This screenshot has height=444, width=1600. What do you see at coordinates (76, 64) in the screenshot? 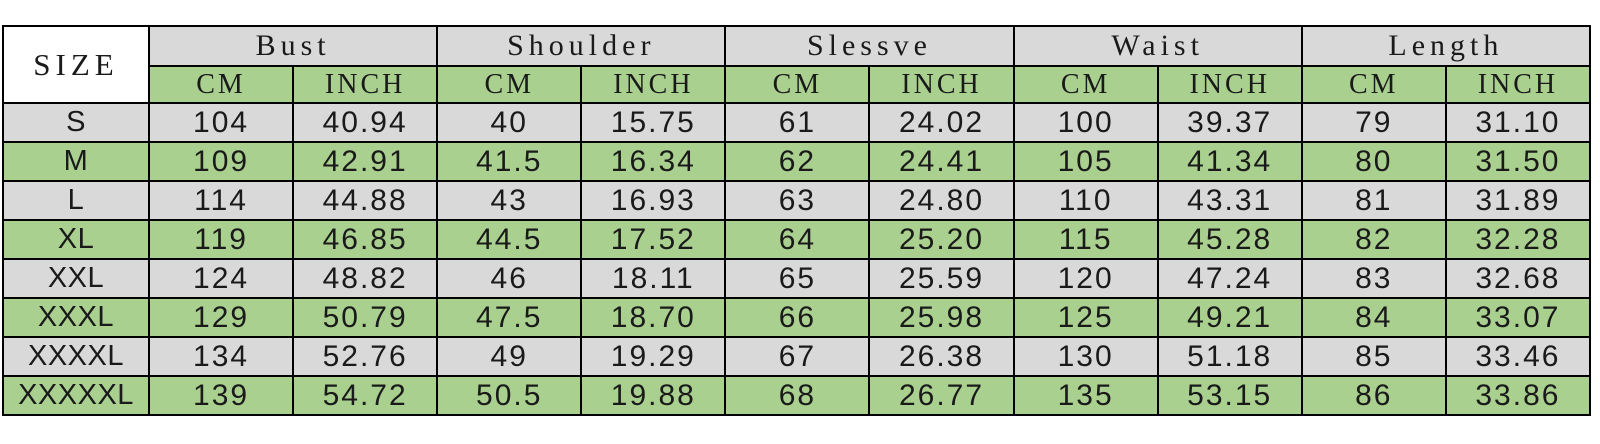
I see `size-column-header: SIZE` at bounding box center [76, 64].